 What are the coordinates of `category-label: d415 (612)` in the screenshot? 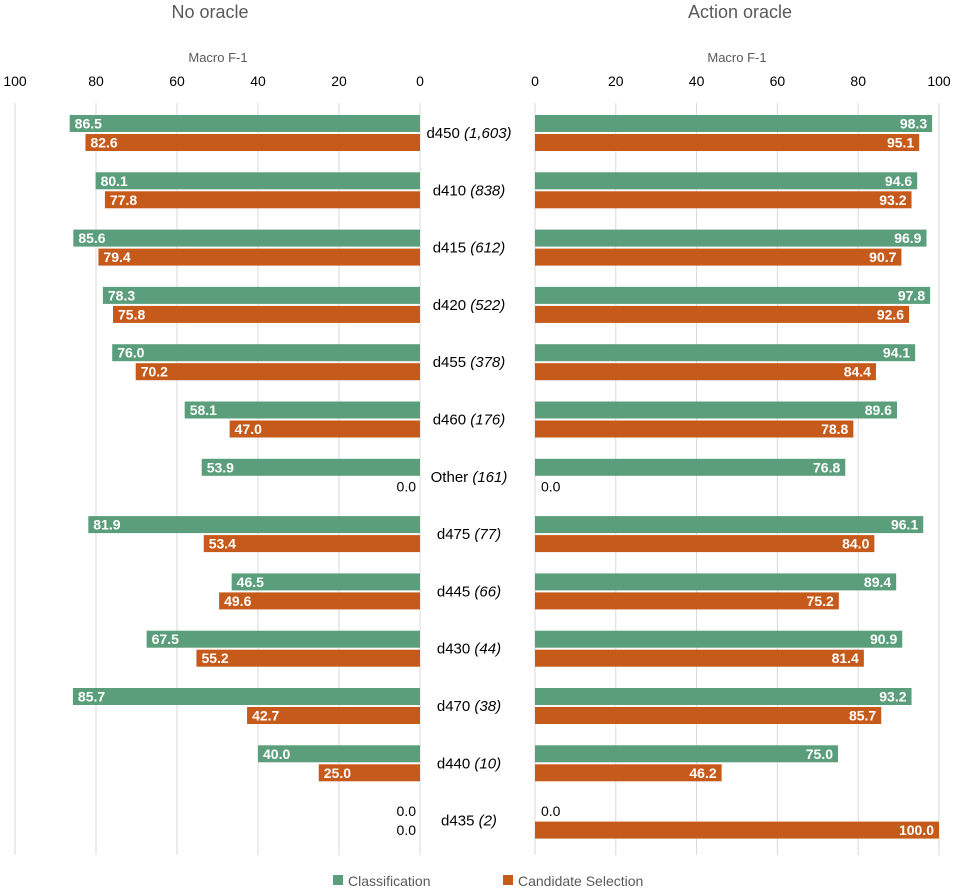 It's located at (469, 248).